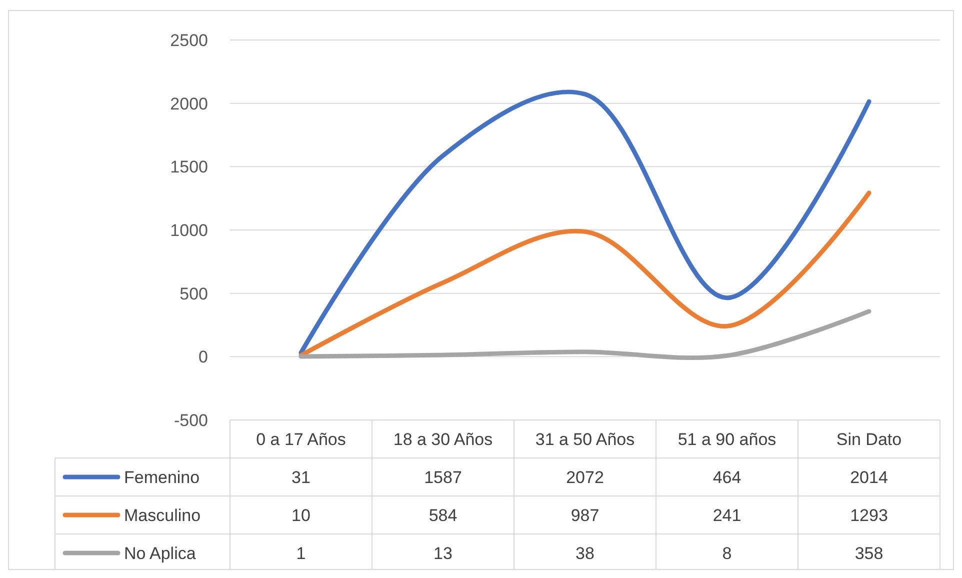 Image resolution: width=962 pixels, height=578 pixels. What do you see at coordinates (585, 439) in the screenshot?
I see `x-tick-label: 31 a 50 Años` at bounding box center [585, 439].